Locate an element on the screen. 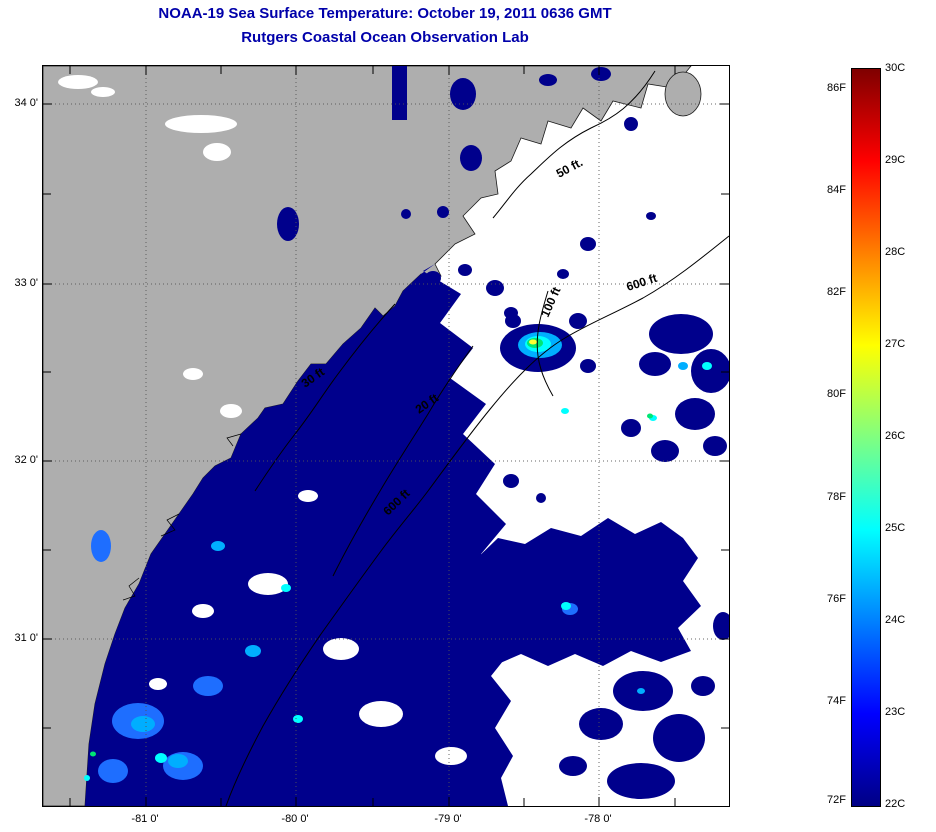  page-subtitle: Rutgers Coastal Ocean Observation Lab is located at coordinates (385, 37).